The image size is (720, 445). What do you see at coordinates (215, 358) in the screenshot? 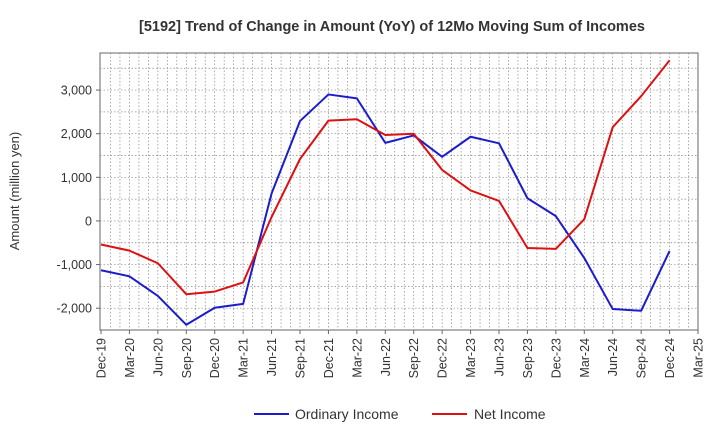
I see `x-tick-label: Dec-20` at bounding box center [215, 358].